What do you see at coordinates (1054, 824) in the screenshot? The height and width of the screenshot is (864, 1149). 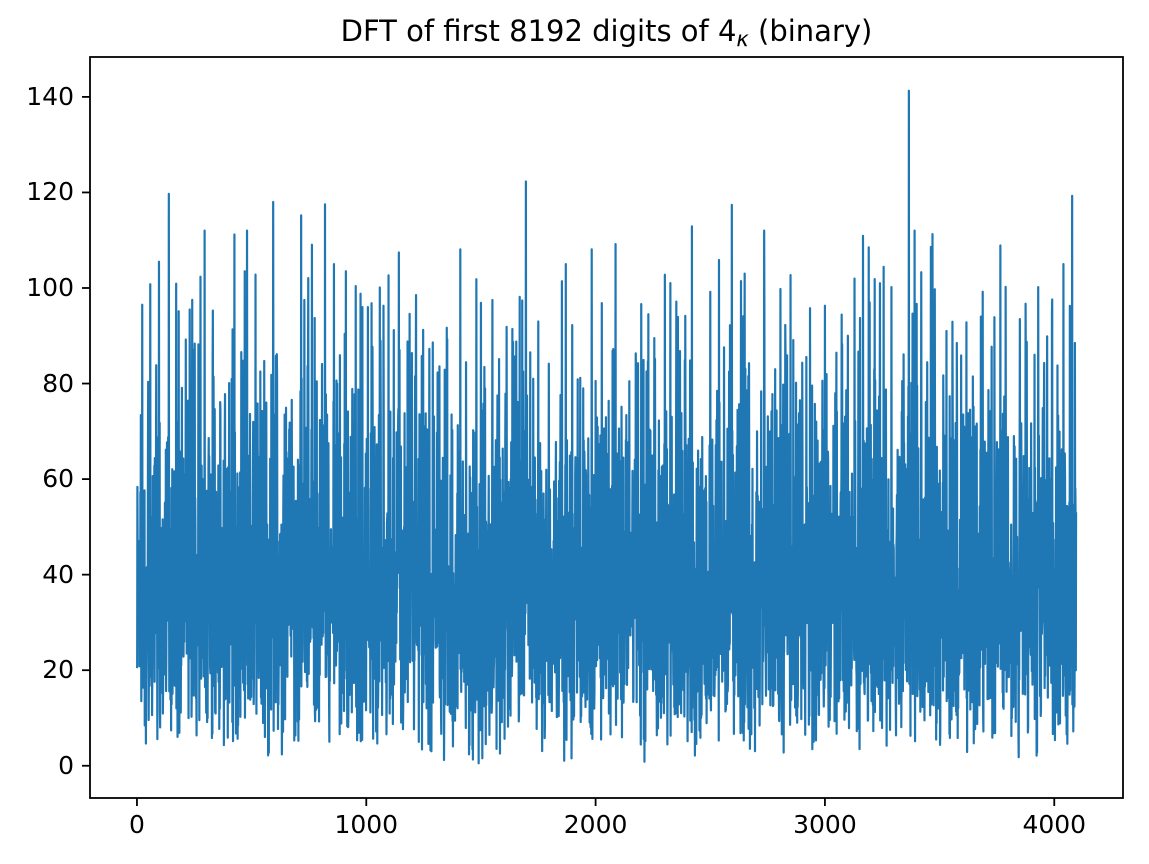 I see `x-tick-label: 4000` at bounding box center [1054, 824].